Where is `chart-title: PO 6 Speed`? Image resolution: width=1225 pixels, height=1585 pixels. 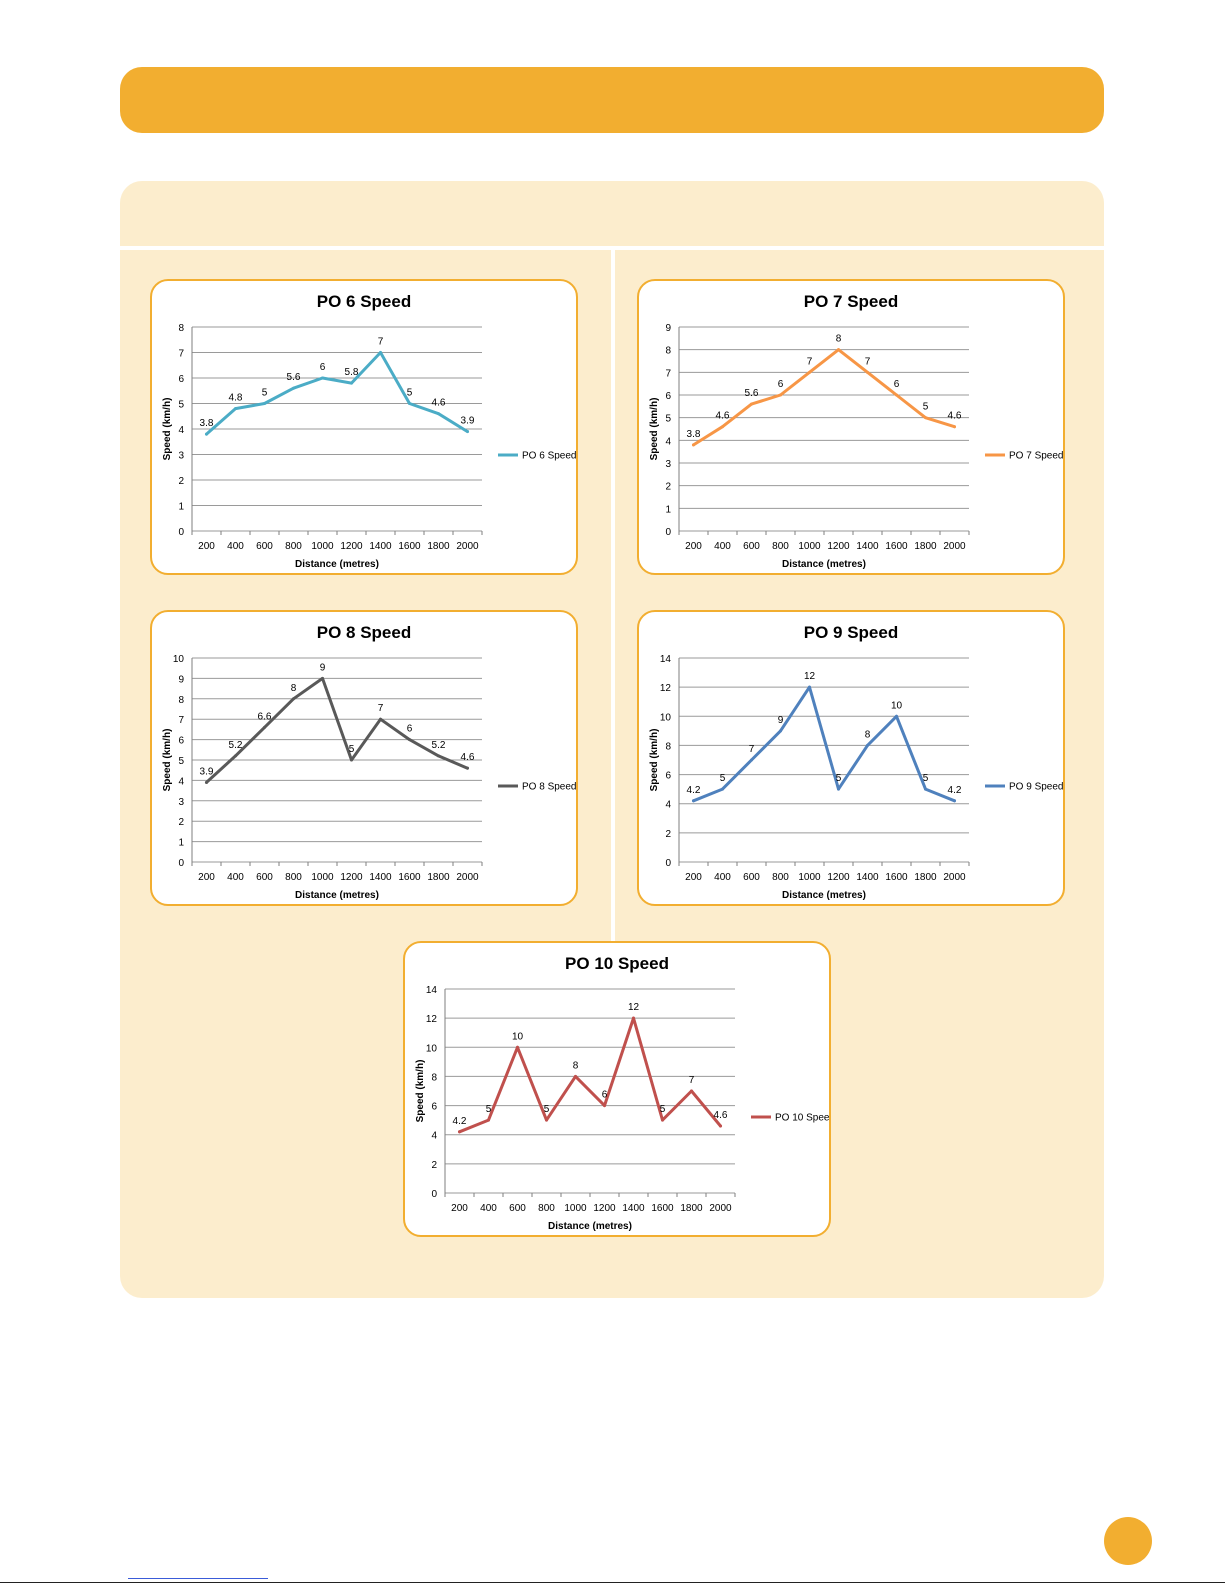 chart-title: PO 6 Speed is located at coordinates (364, 301).